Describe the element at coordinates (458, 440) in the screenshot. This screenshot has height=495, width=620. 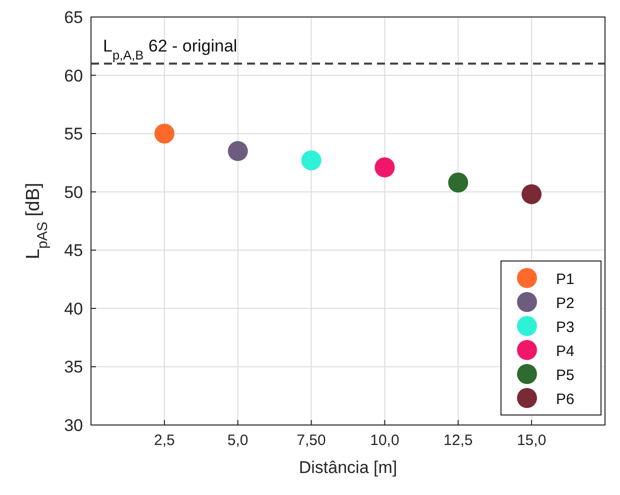
I see `x-tick-label: 12,5` at that location.